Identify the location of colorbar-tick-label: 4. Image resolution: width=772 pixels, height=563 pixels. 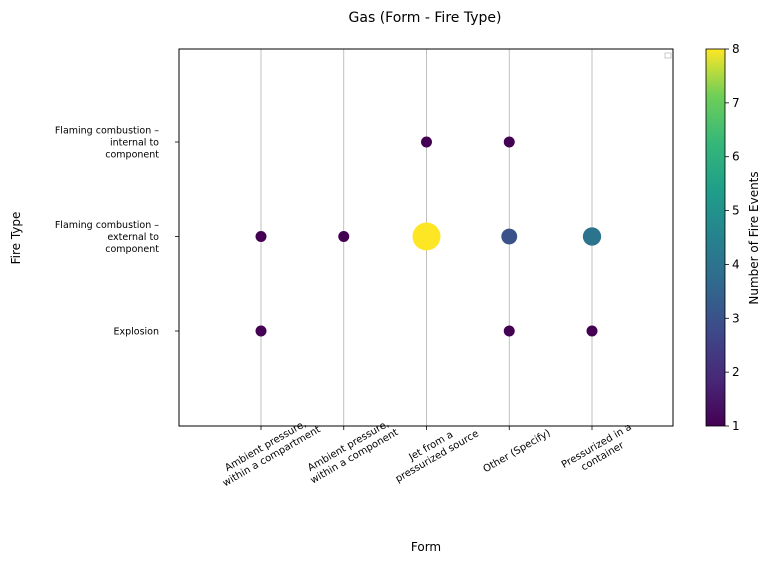
(736, 264).